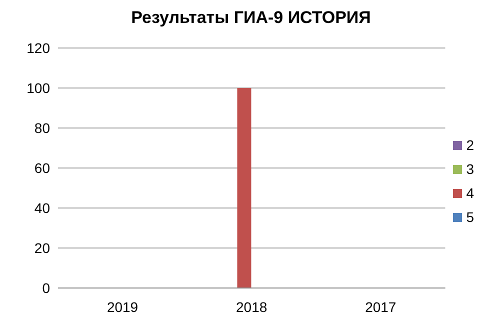 The image size is (502, 335). What do you see at coordinates (122, 306) in the screenshot?
I see `x-tick-label: 2019` at bounding box center [122, 306].